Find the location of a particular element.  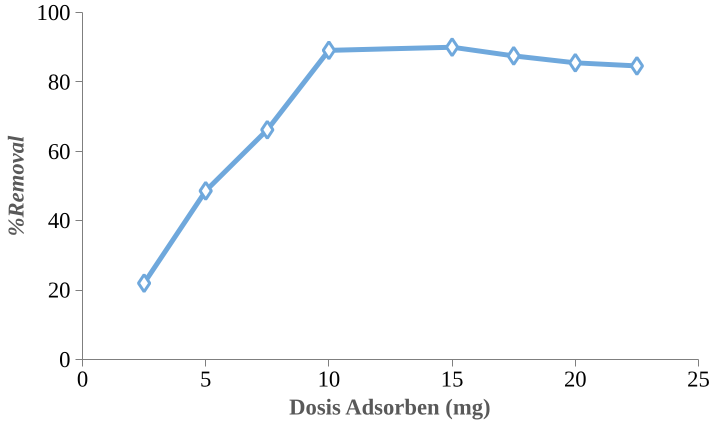

y-axis-title: %Removal is located at coordinates (16, 185).